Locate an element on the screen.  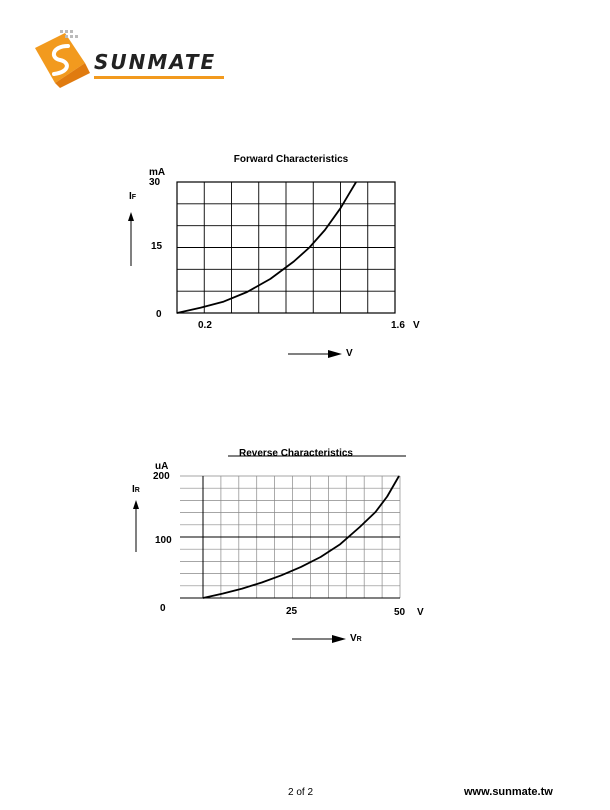
x-tick-label: 0.2 is located at coordinates (205, 325).